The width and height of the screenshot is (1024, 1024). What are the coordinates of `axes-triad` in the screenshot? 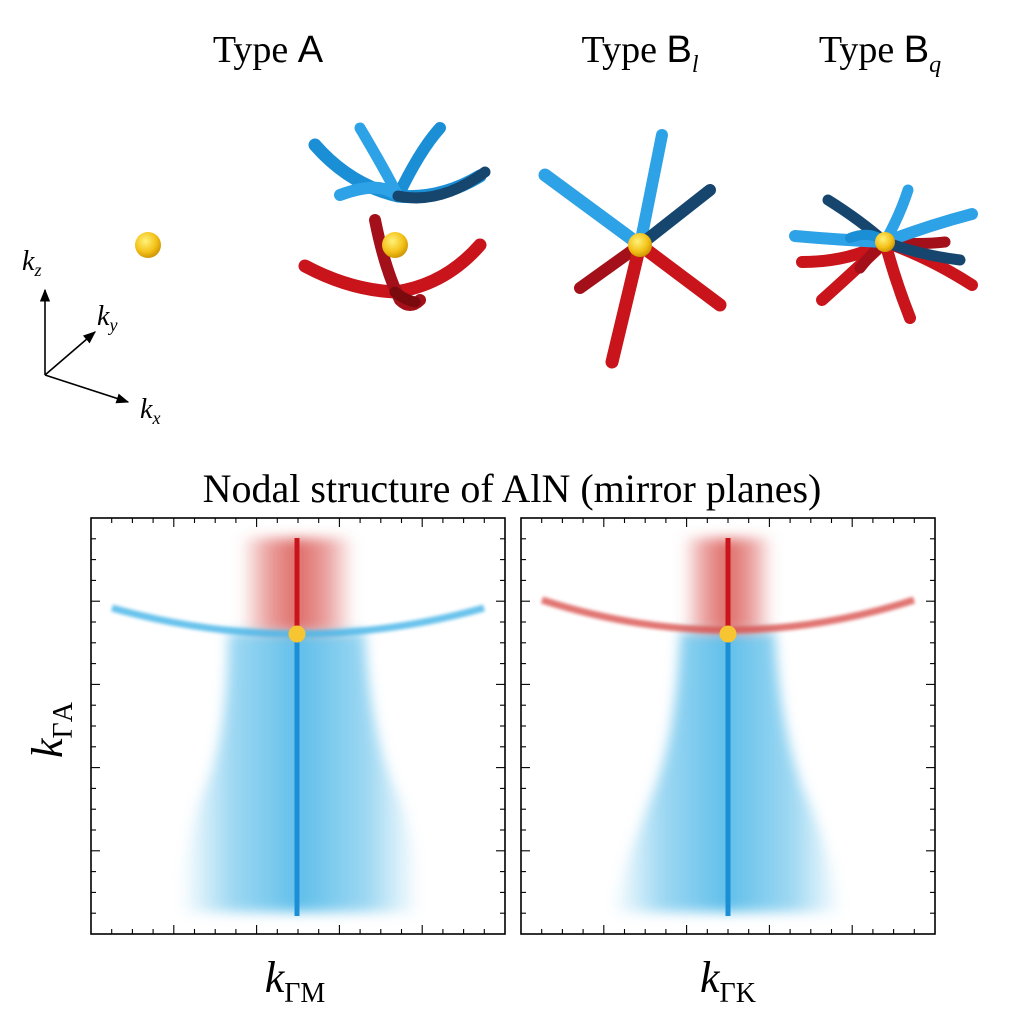 It's located at (84, 346).